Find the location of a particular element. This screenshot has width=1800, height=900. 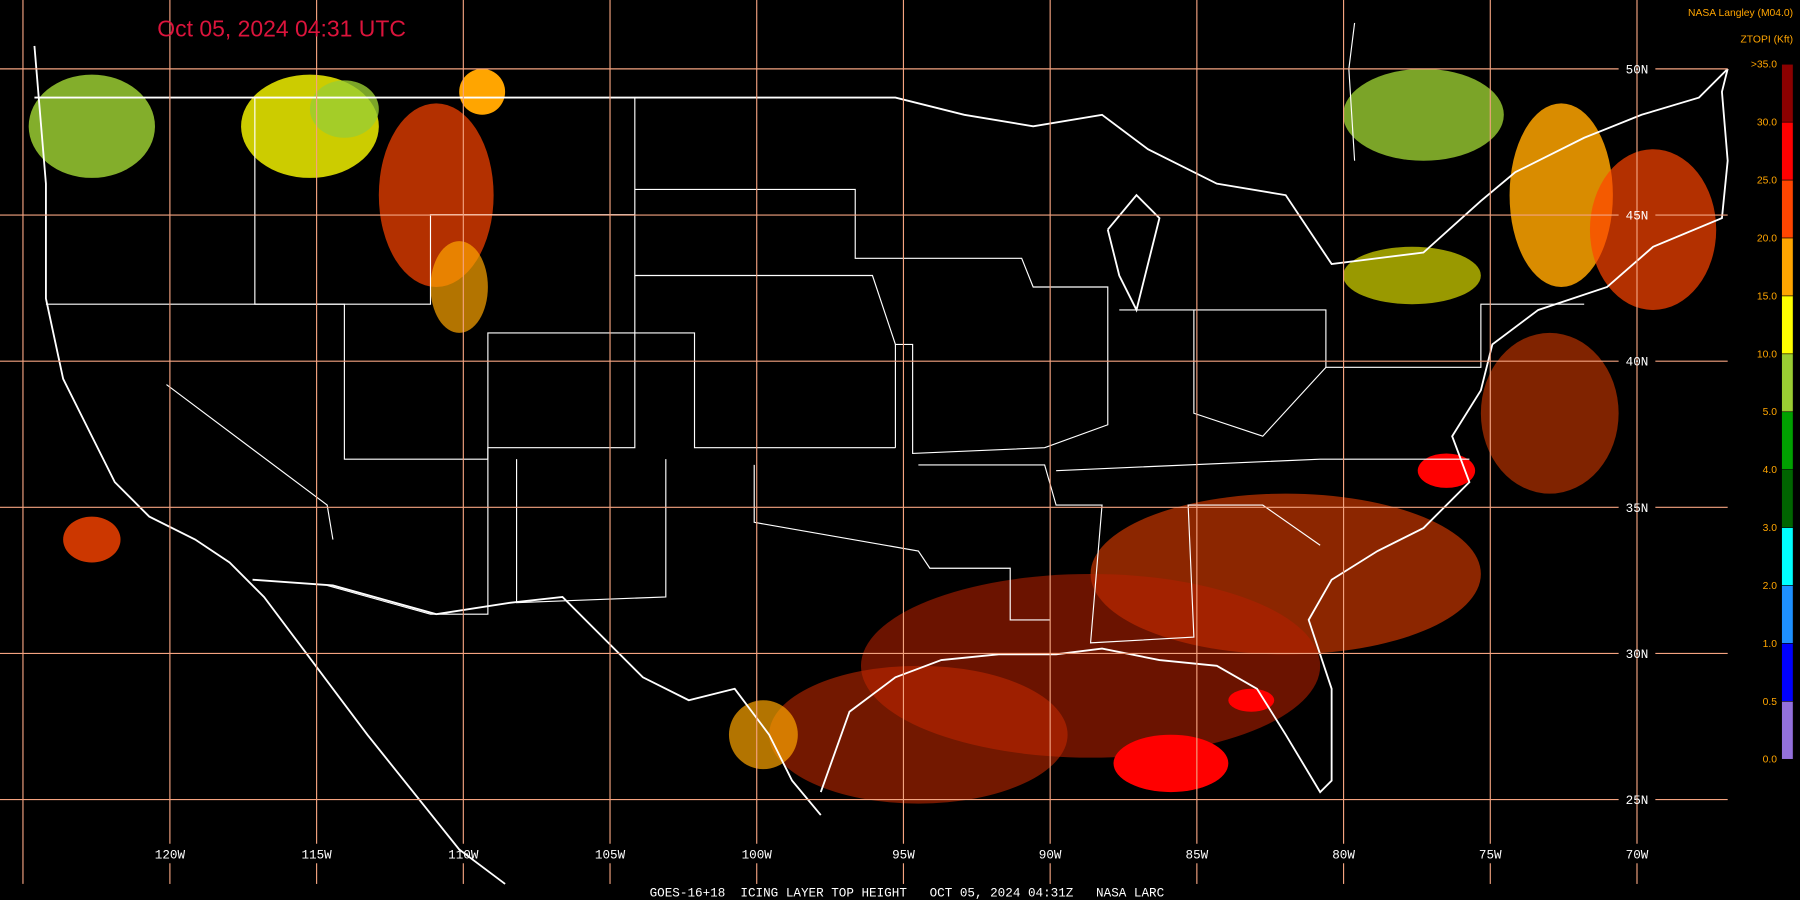

longitude-label: 105W is located at coordinates (610, 855).